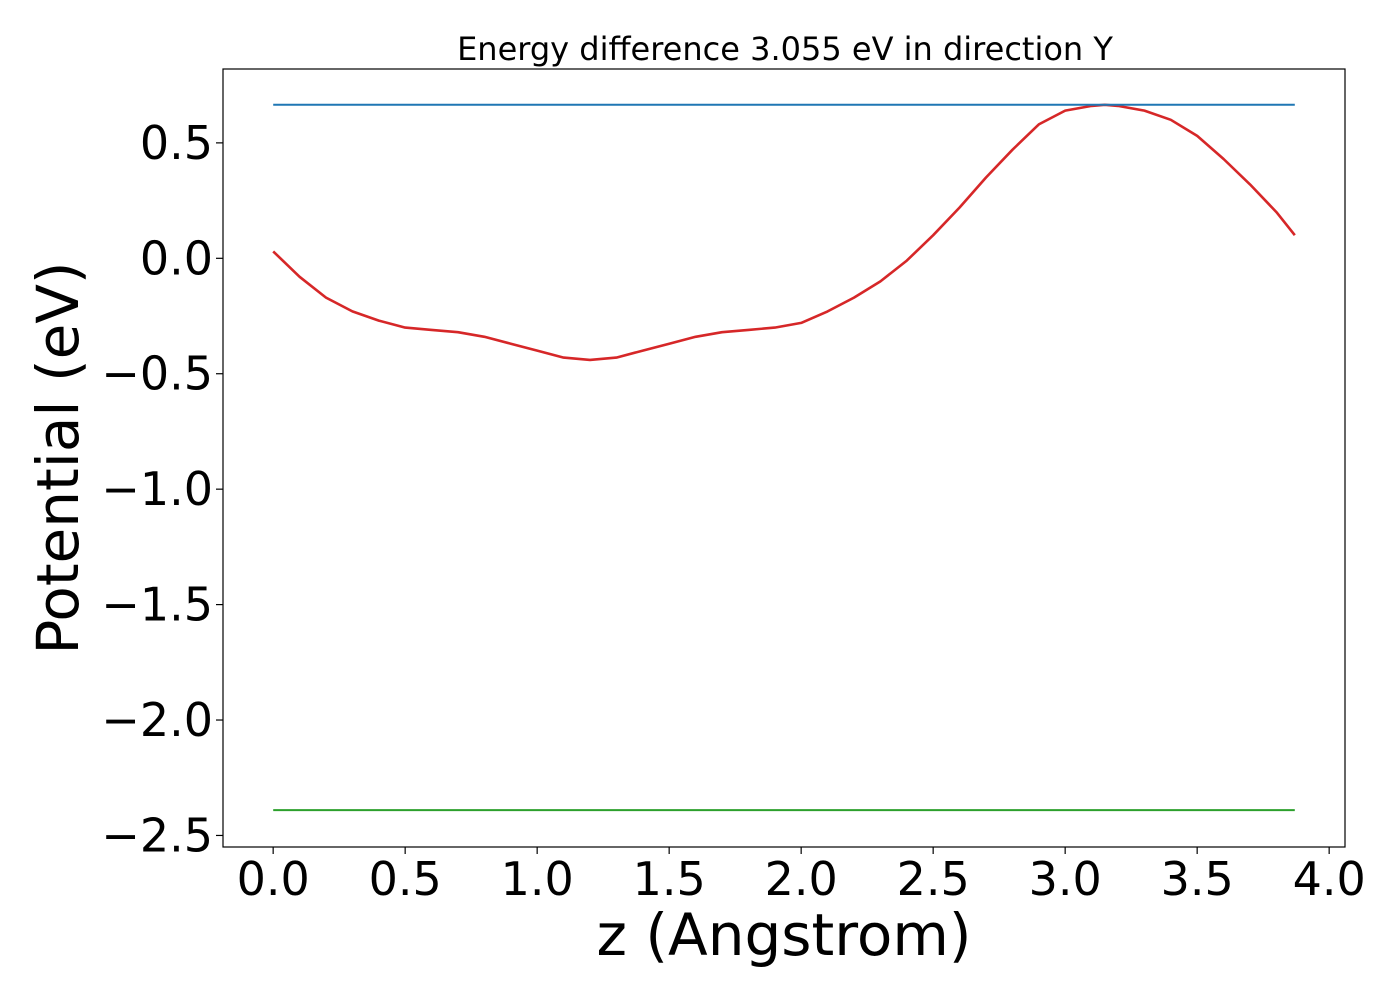 The height and width of the screenshot is (1000, 1400). What do you see at coordinates (273, 879) in the screenshot?
I see `x-tick-label: 0.0` at bounding box center [273, 879].